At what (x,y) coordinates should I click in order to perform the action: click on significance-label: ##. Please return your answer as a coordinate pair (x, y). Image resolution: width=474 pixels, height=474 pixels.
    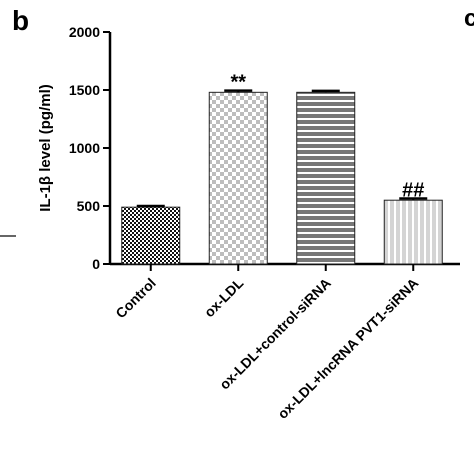
    Looking at the image, I should click on (413, 190).